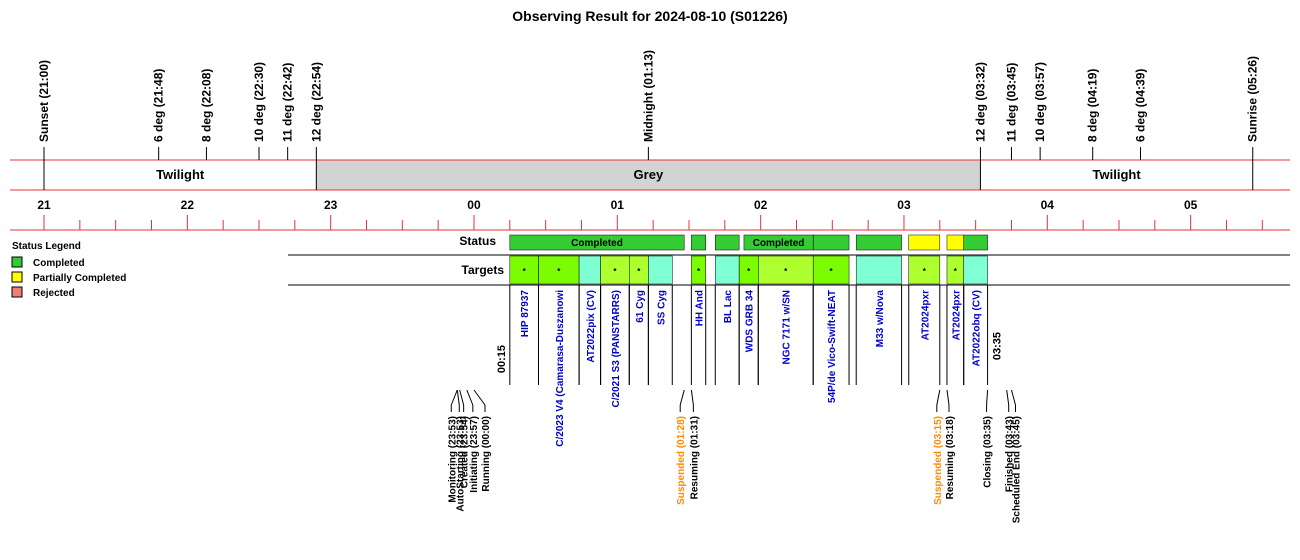  Describe the element at coordinates (1093, 105) in the screenshot. I see `top-event-label: 8 deg (04:19)` at that location.